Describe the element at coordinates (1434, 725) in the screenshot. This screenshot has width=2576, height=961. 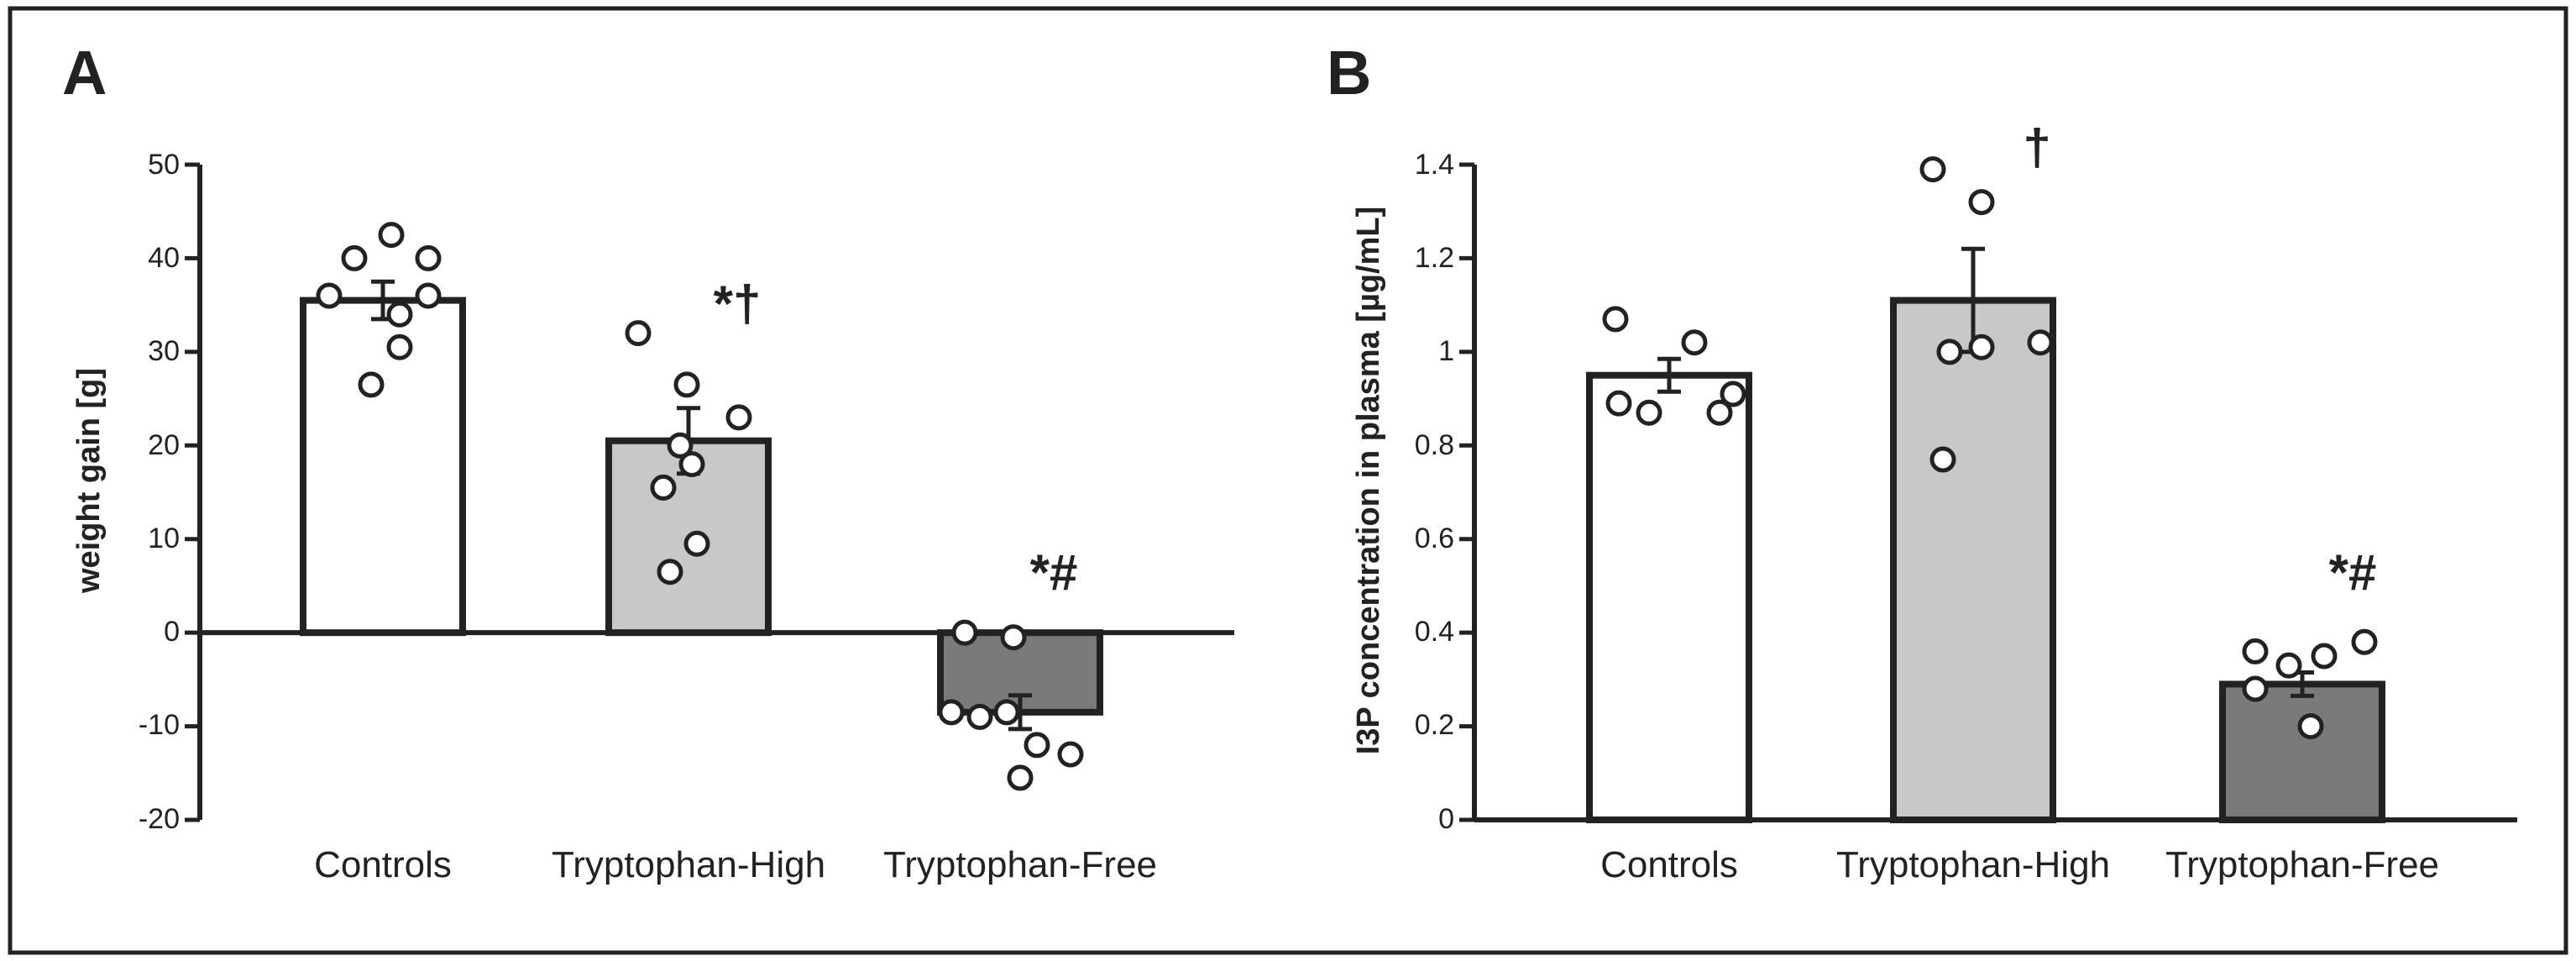
I see `panel-b-ytick-label: 0.2` at that location.